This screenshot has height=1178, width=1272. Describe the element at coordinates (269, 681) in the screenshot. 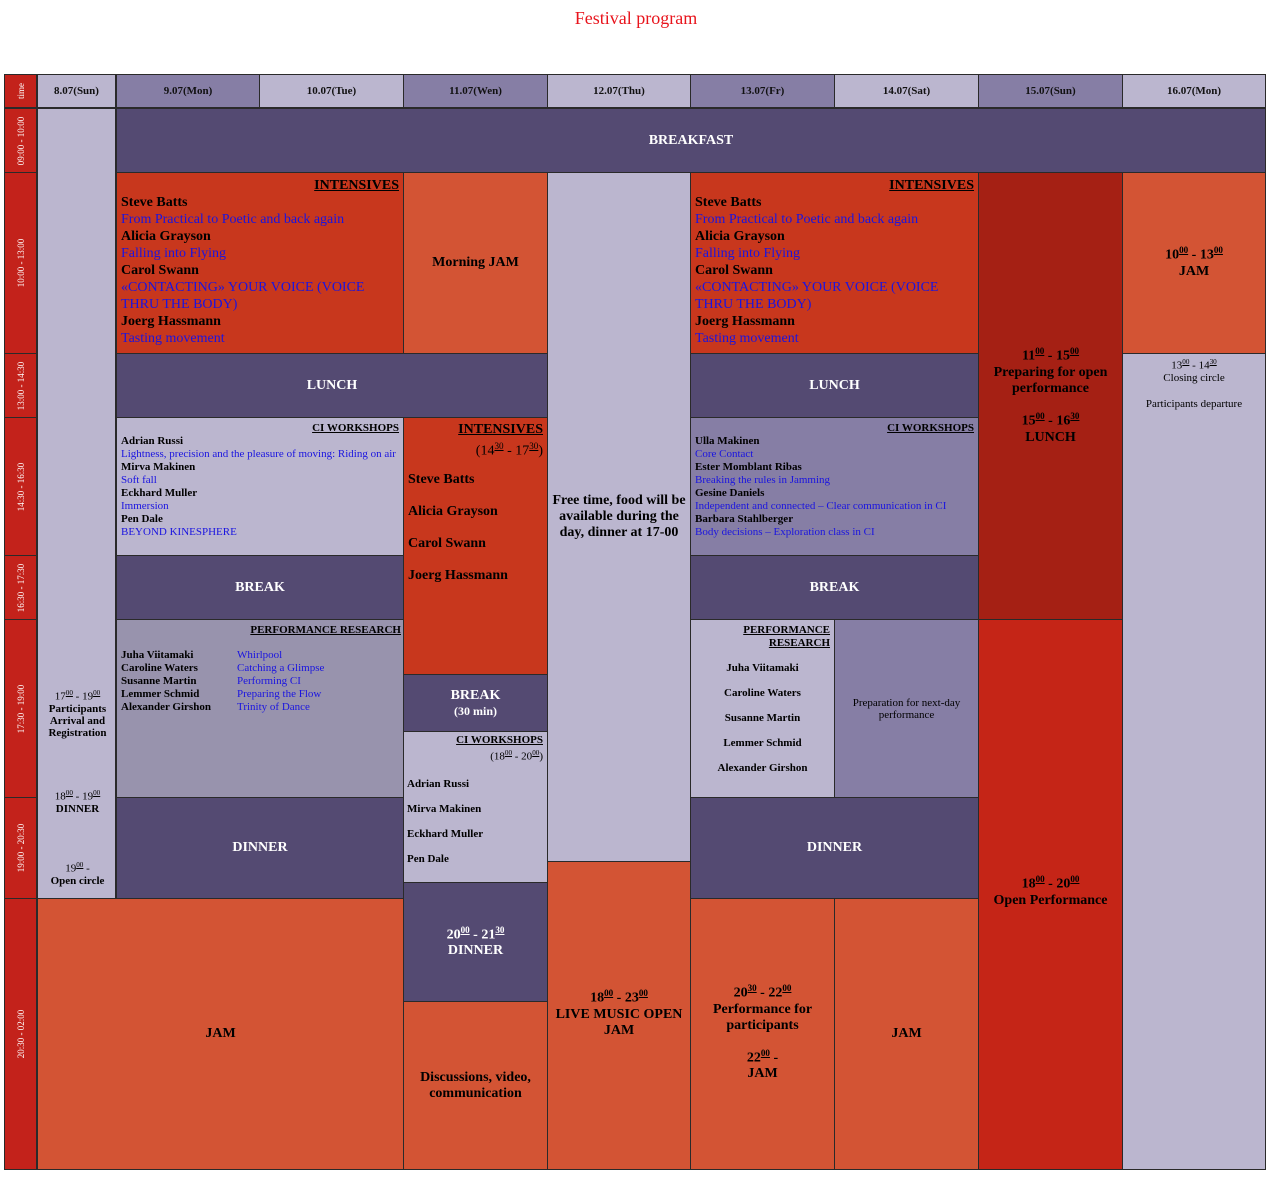

I see `course-title: Performing CI` at that location.